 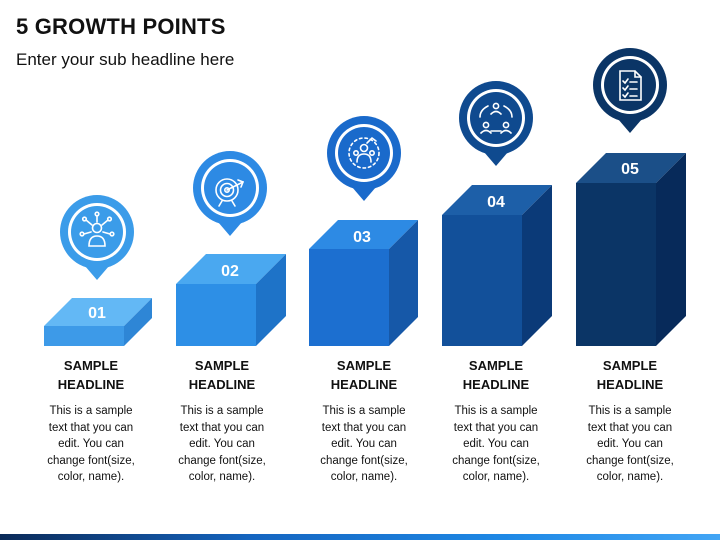 I want to click on bottom-accent-bar, so click(x=360, y=537).